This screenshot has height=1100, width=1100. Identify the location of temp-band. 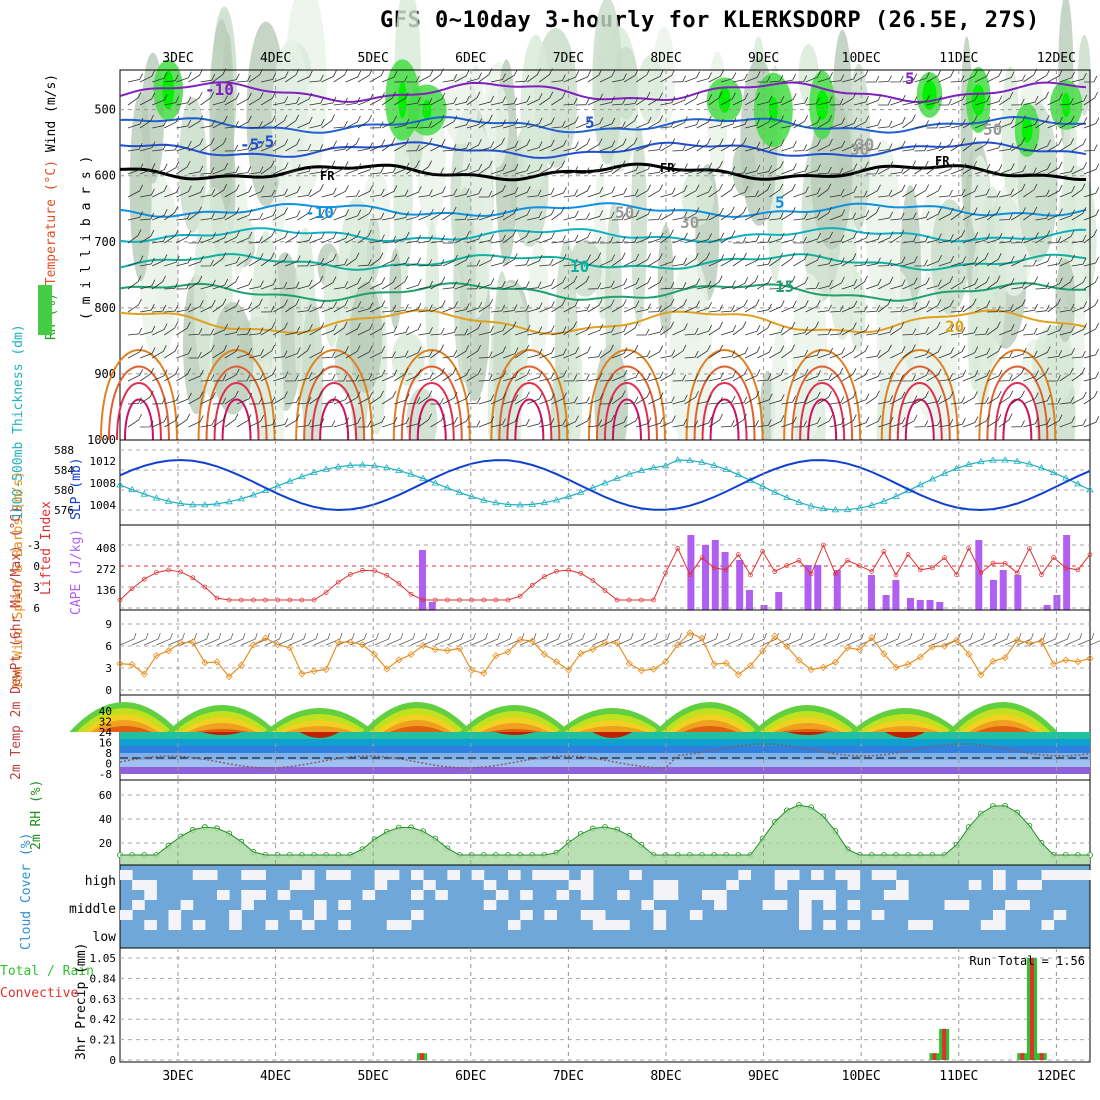
(605, 770).